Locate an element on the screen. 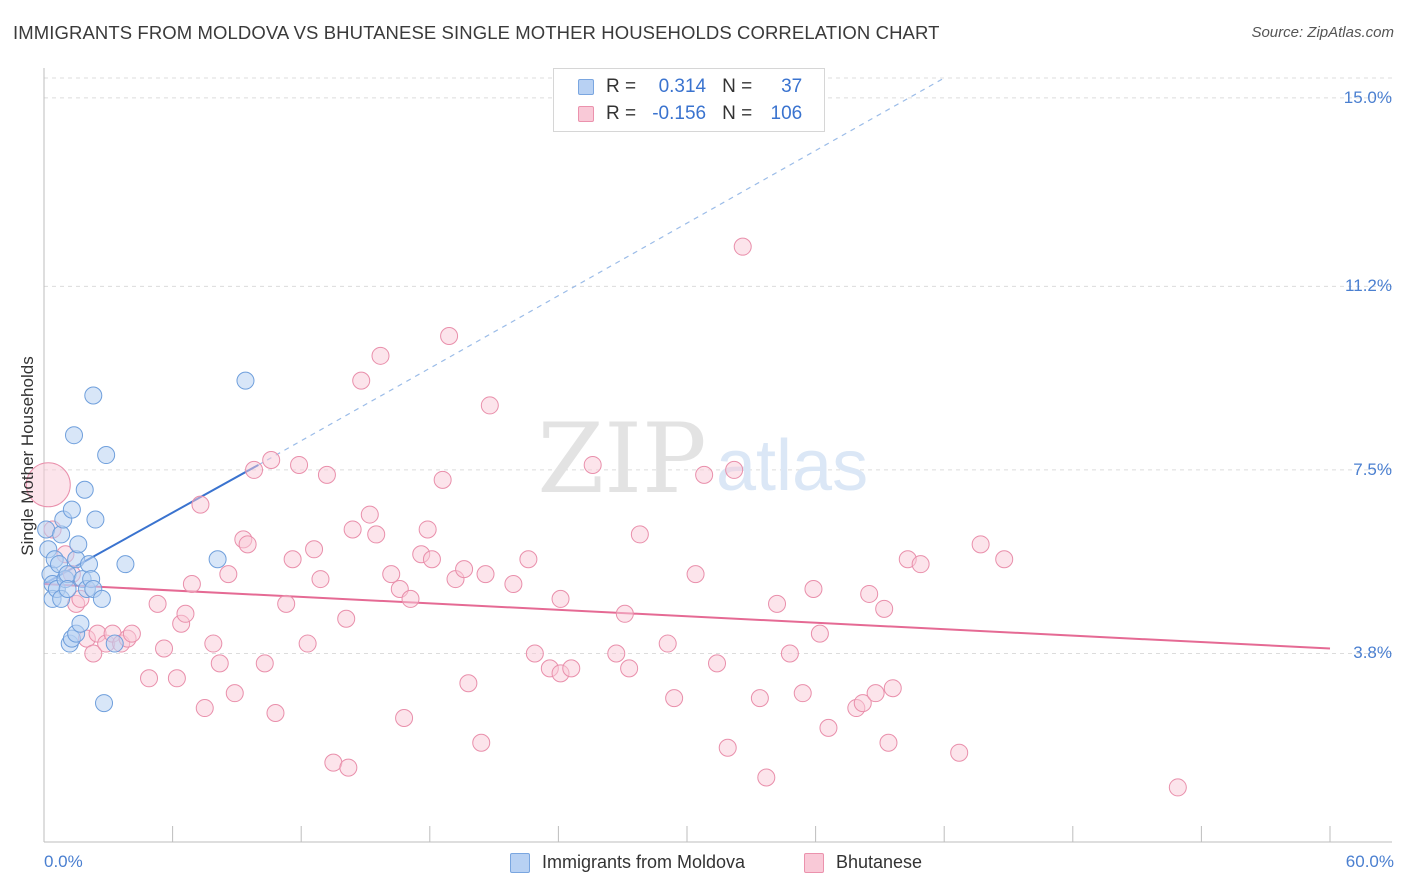  n-label: N = is located at coordinates (737, 86).